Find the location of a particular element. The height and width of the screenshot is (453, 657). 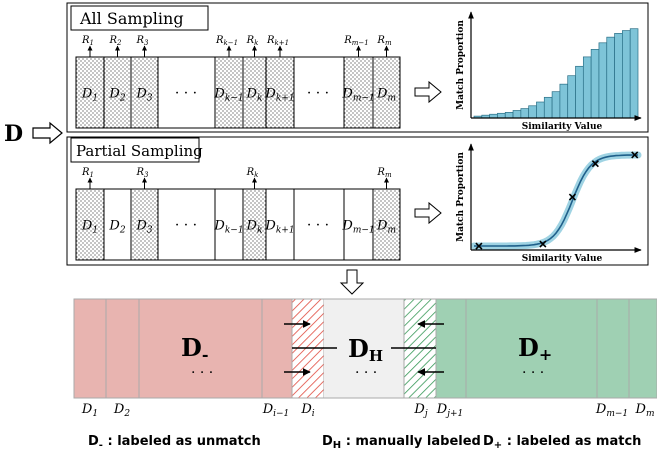

bar-block-label: D2 is located at coordinates (121, 410).